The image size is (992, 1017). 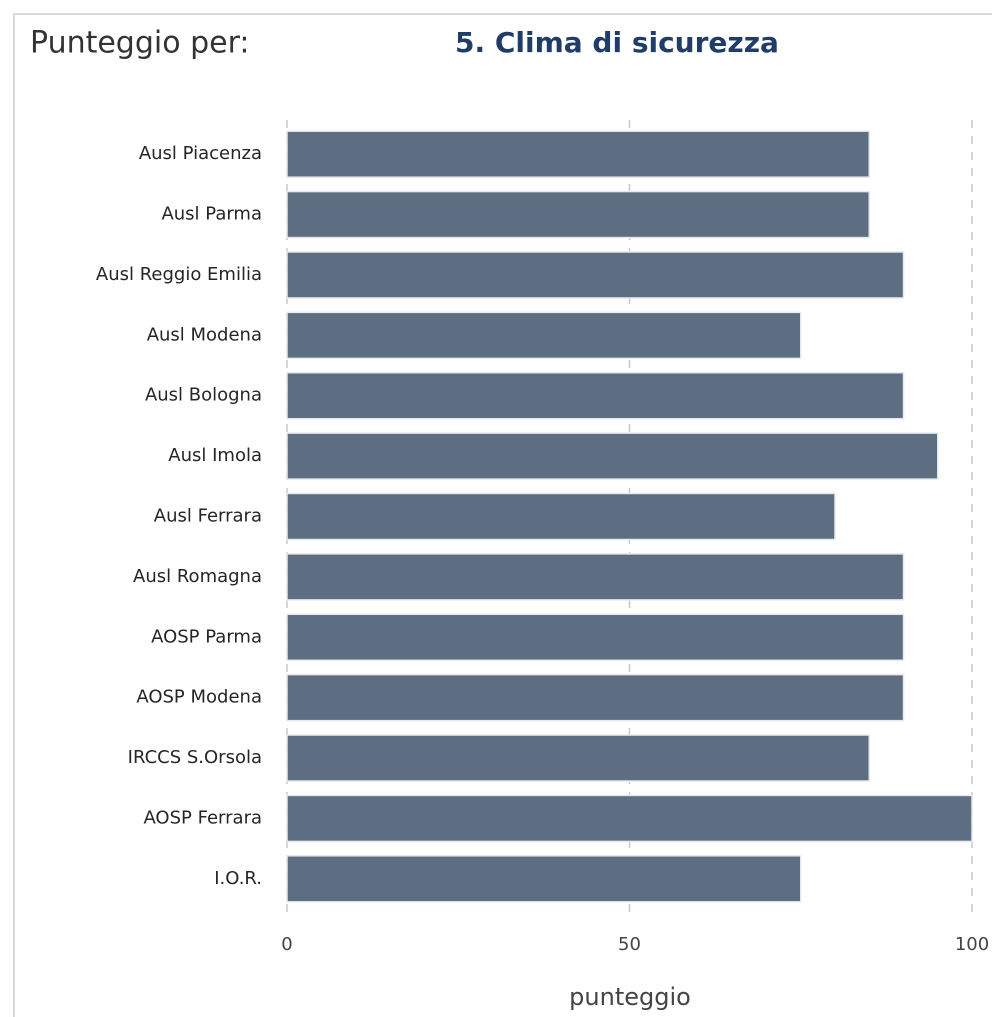 I want to click on y-tick-label: Ausl Parma, so click(x=211, y=214).